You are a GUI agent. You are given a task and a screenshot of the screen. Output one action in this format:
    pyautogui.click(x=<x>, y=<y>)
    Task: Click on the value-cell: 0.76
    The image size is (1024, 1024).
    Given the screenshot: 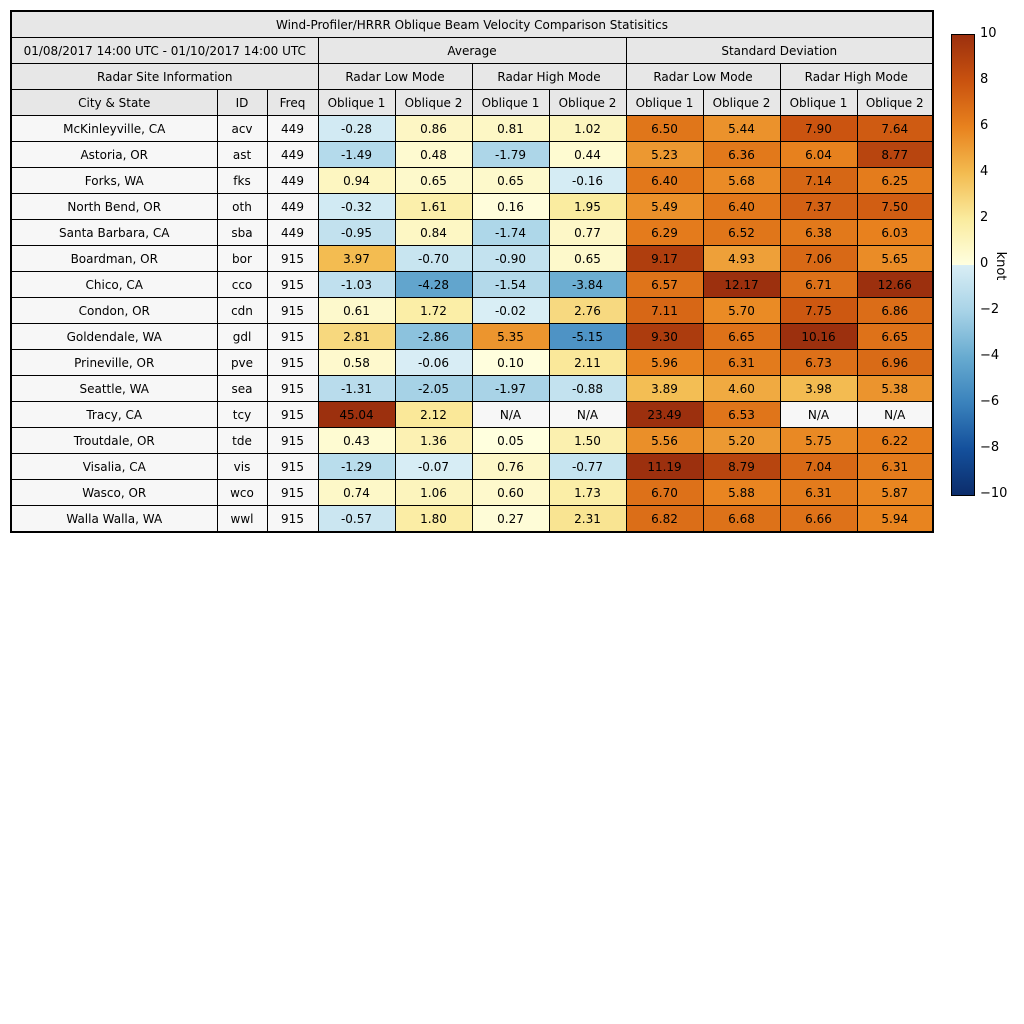 What is the action you would take?
    pyautogui.click(x=510, y=466)
    